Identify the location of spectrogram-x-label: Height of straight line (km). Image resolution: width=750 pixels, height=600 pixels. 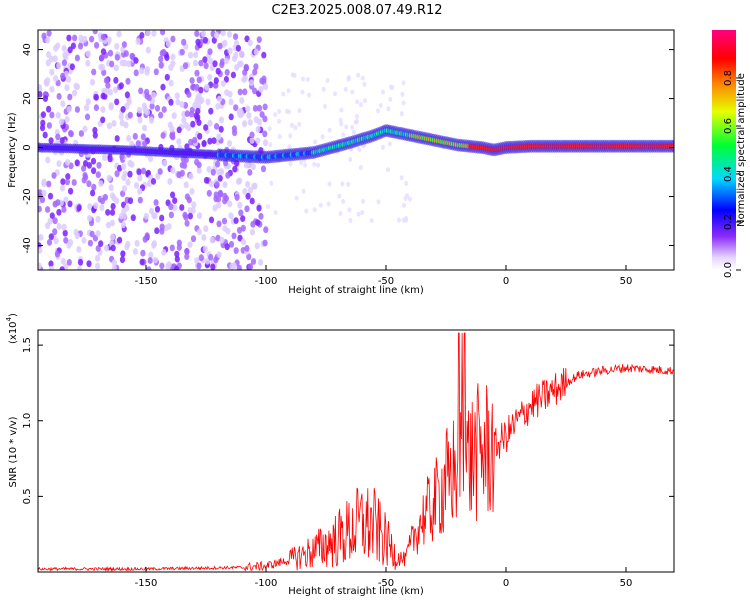
(356, 290).